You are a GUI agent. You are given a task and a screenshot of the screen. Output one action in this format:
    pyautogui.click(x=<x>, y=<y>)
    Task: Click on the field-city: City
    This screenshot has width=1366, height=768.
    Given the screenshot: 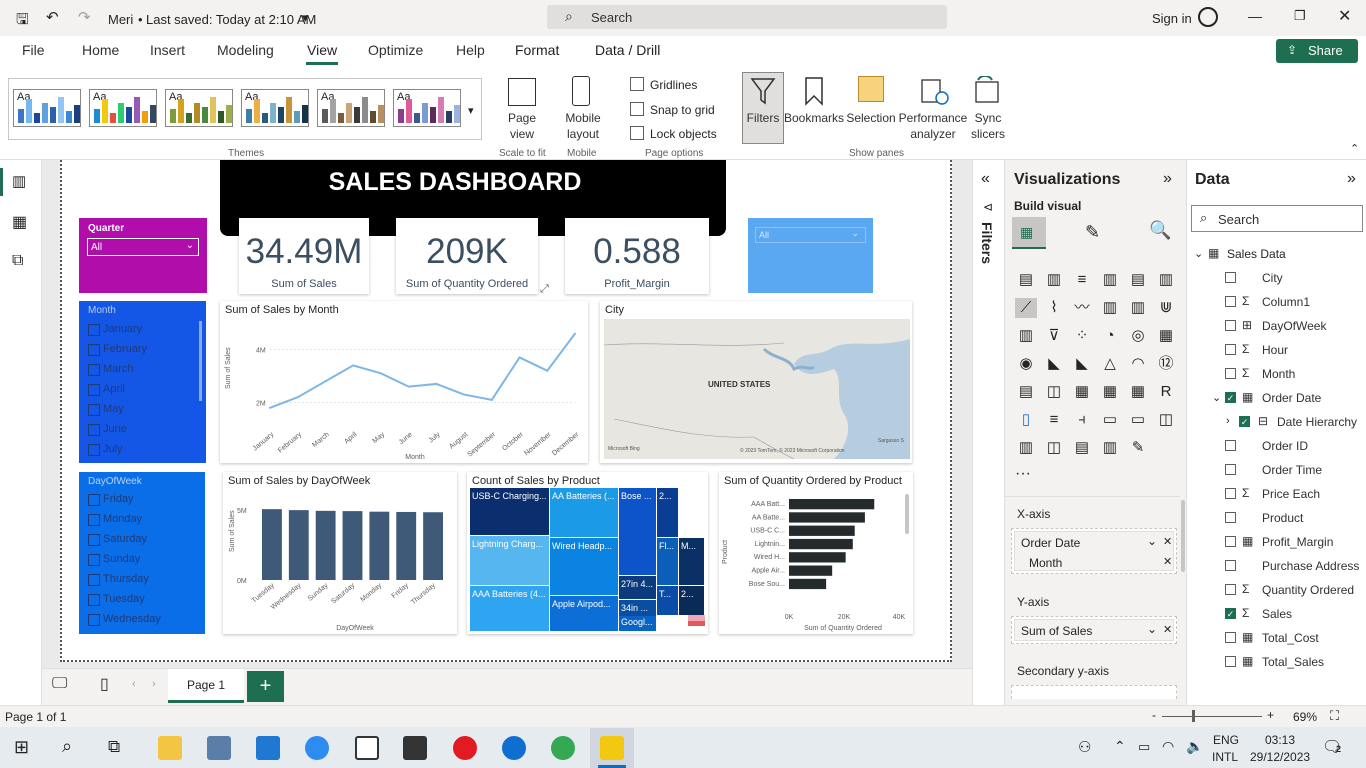 What is the action you would take?
    pyautogui.click(x=1272, y=278)
    